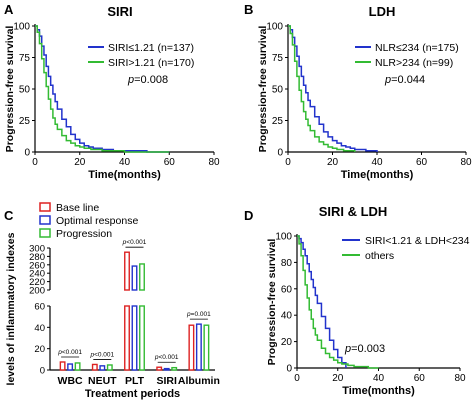  Describe the element at coordinates (166, 381) in the screenshot. I see `panel-c-category-label: SIRI` at that location.